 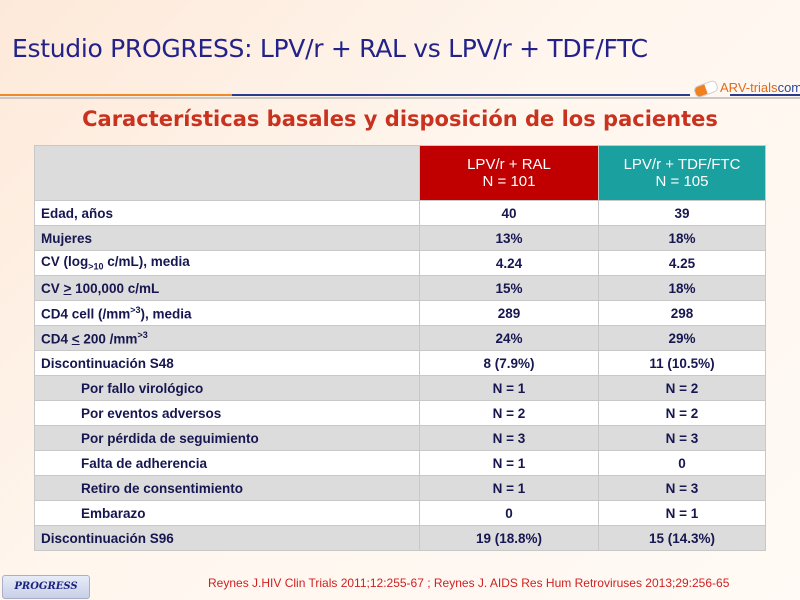 I want to click on row-label: Retiro de consentimiento, so click(x=227, y=488).